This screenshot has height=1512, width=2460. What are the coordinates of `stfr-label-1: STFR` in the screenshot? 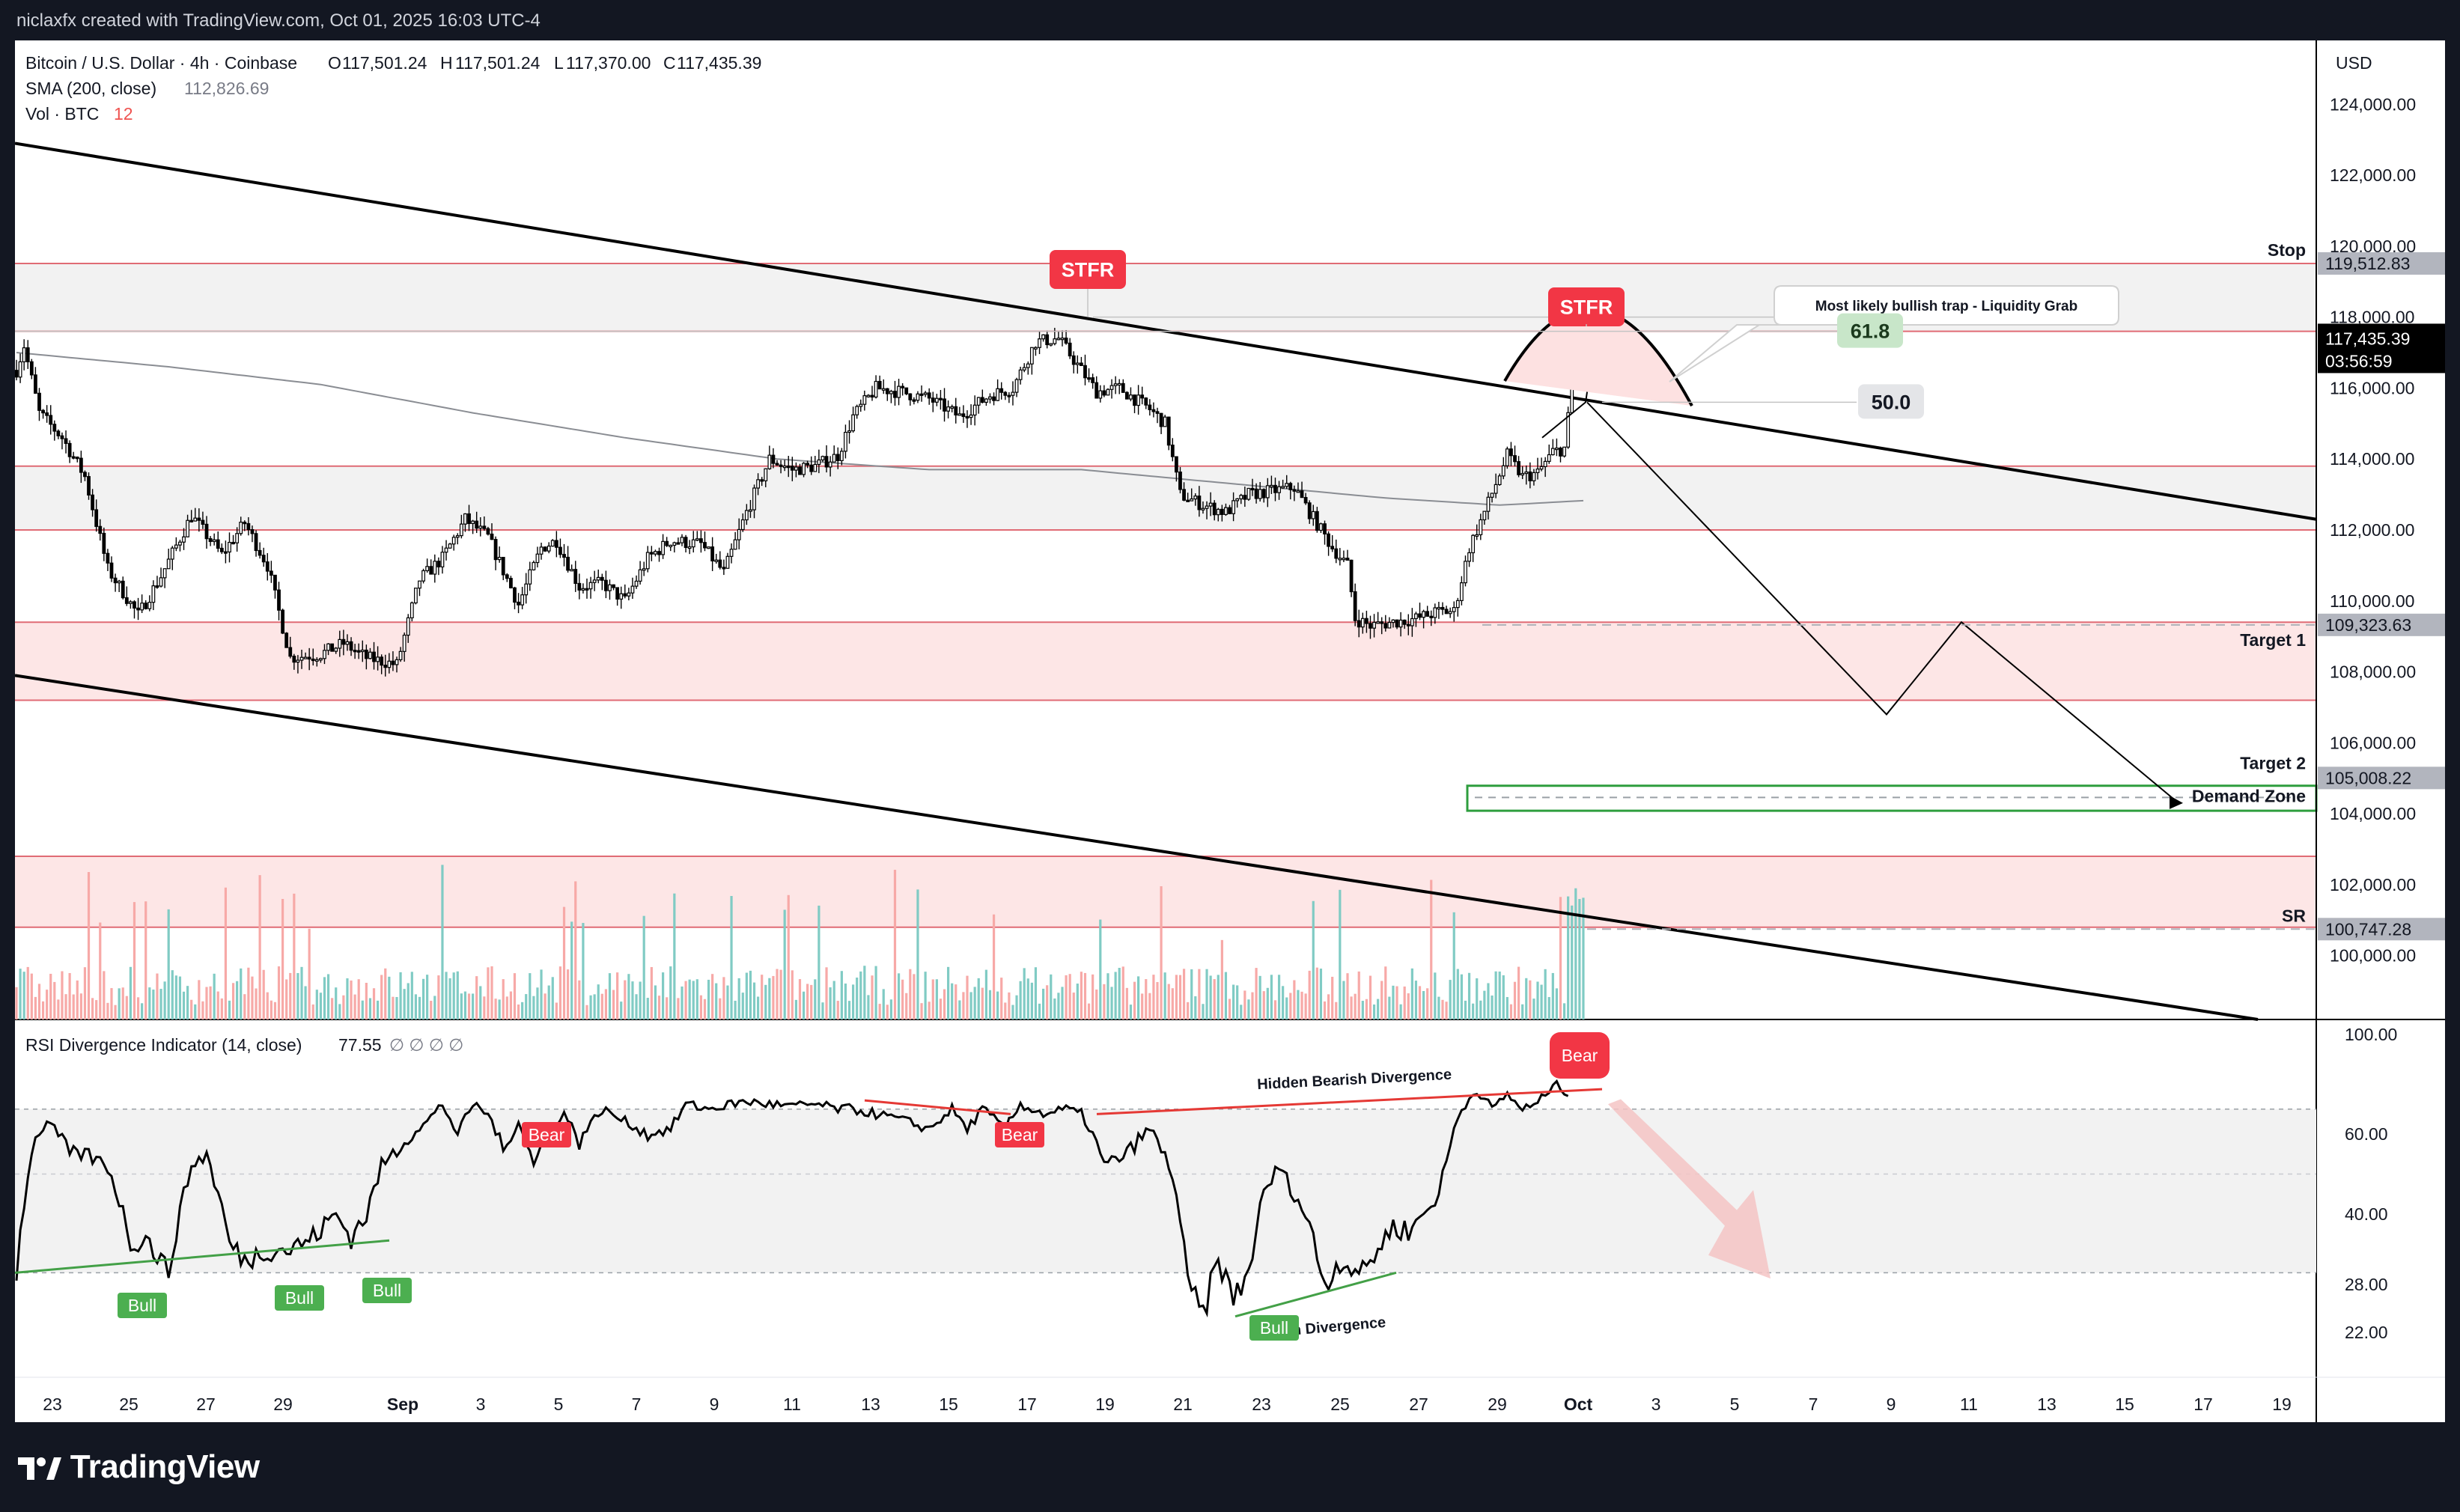 It's located at (1088, 269).